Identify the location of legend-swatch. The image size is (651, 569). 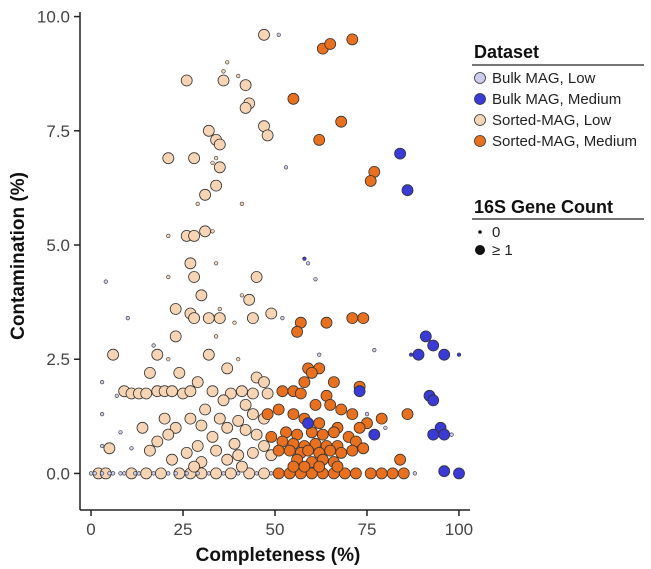
(480, 120).